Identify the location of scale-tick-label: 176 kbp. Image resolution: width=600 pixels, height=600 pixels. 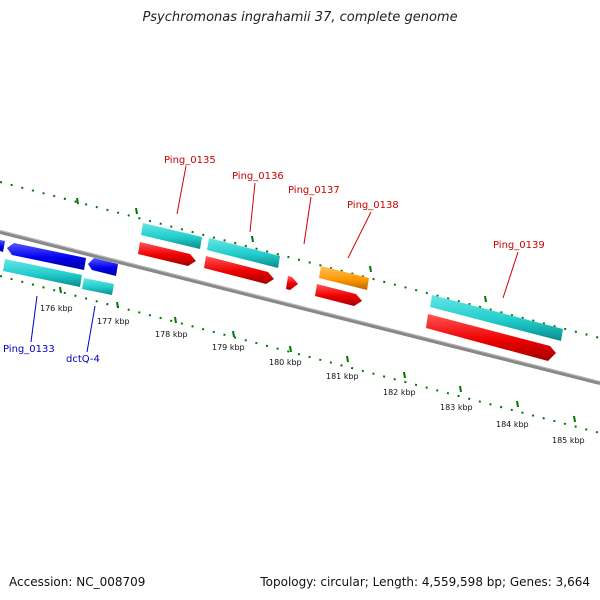
(56, 308).